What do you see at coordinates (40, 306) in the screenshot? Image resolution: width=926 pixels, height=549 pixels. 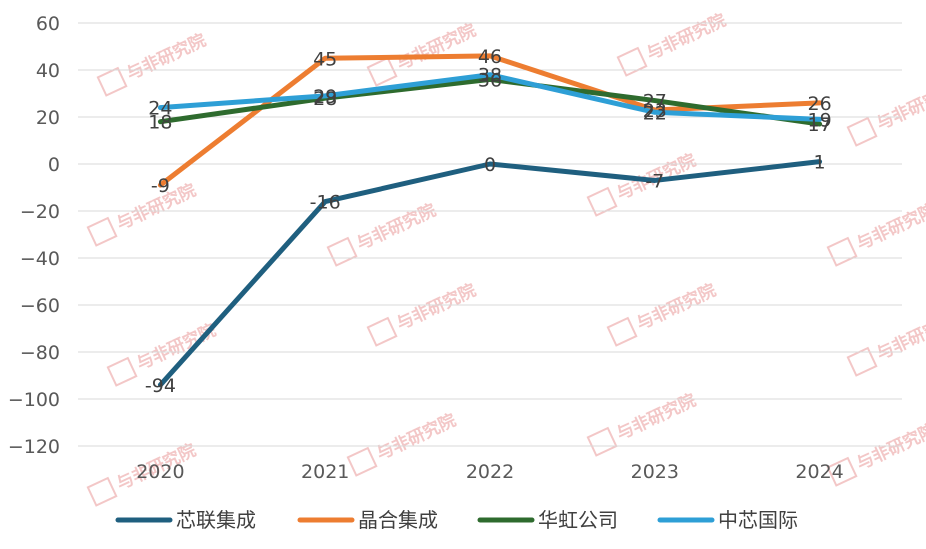 I see `y-tick-label: −60` at bounding box center [40, 306].